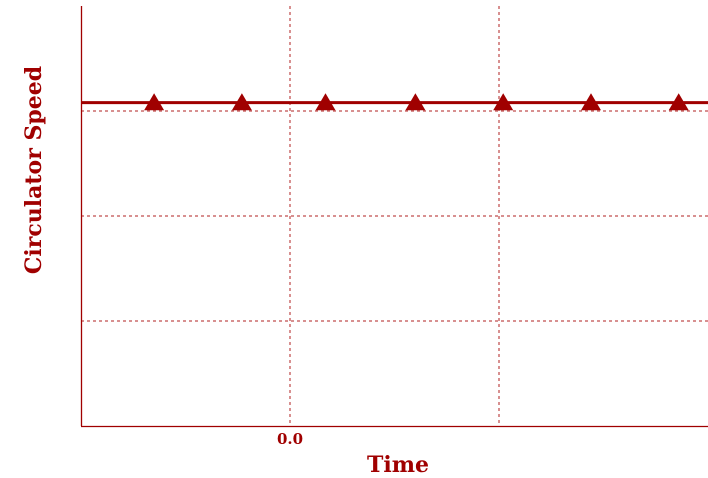  I want to click on x-axis-title: Time, so click(398, 465).